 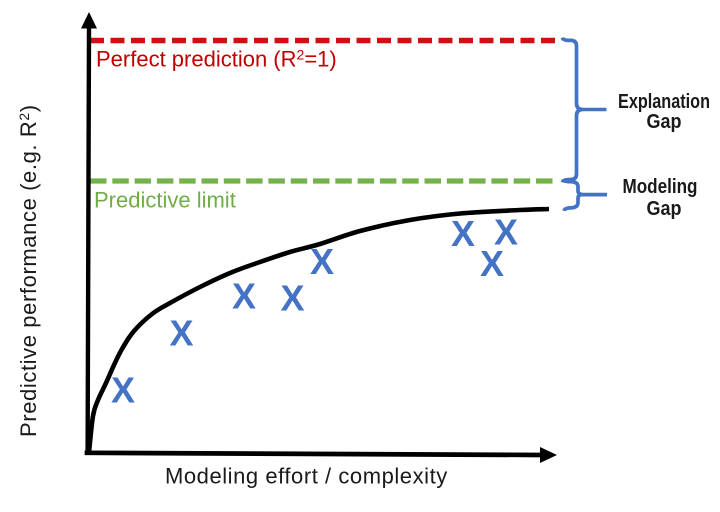 I want to click on svg-text: Modeling, so click(x=660, y=187).